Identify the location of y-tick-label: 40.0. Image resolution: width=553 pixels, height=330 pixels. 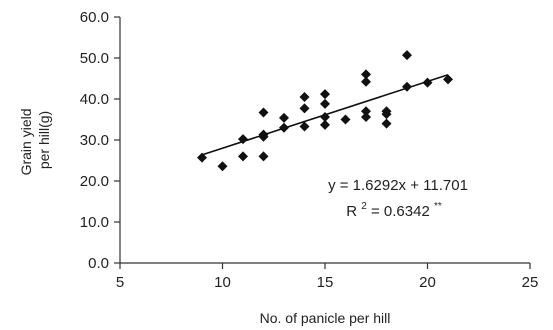
(94, 99).